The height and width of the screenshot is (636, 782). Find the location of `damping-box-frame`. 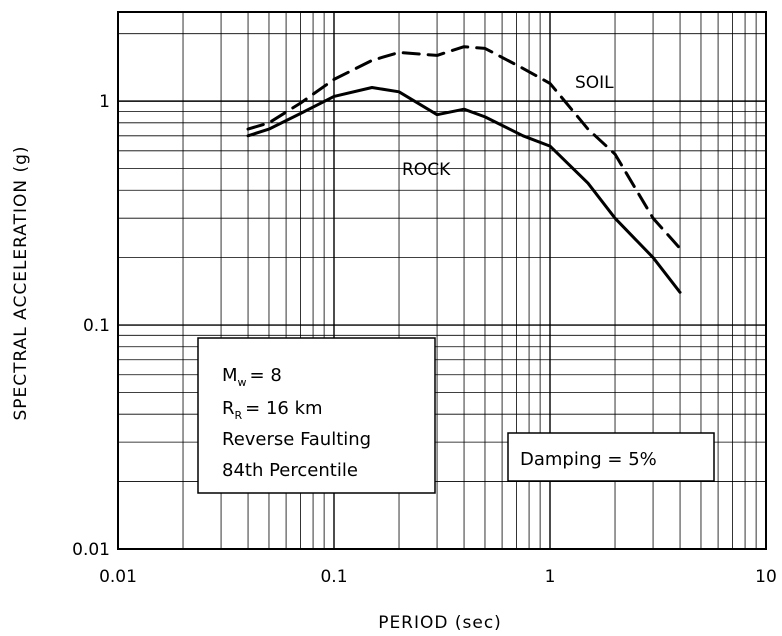

damping-box-frame is located at coordinates (611, 457).